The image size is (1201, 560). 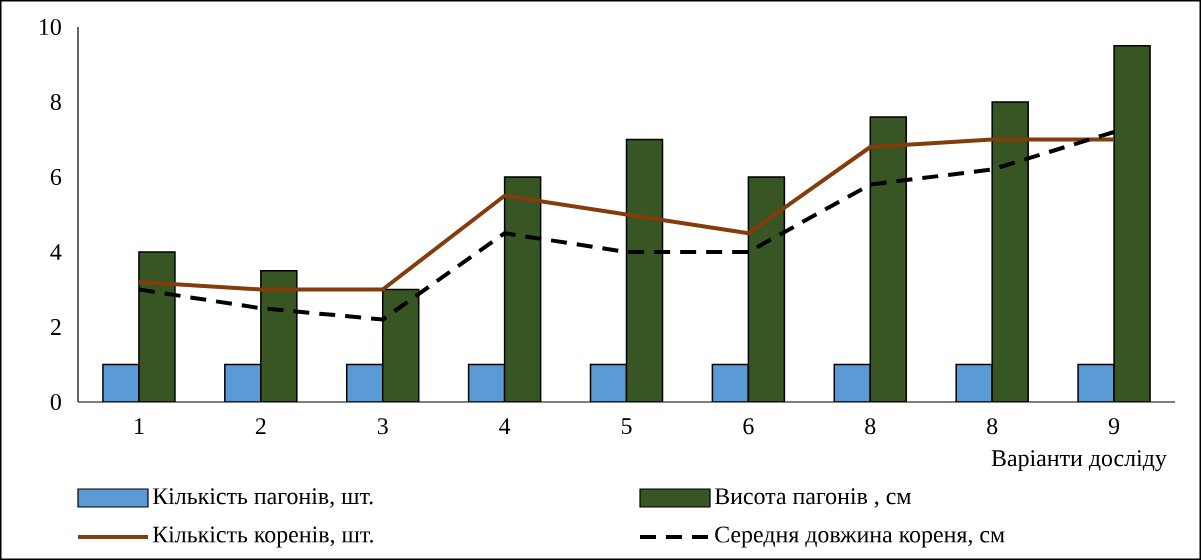 I want to click on x-tick-label: 4, so click(x=505, y=426).